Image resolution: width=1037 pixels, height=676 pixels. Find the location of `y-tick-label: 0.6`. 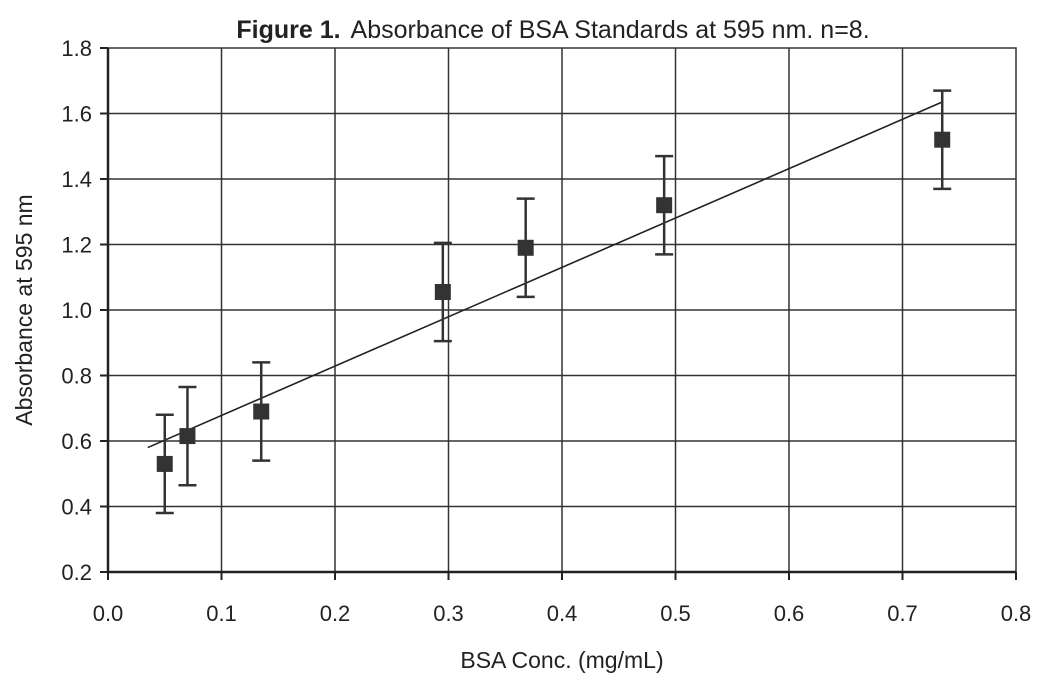

y-tick-label: 0.6 is located at coordinates (76, 441).